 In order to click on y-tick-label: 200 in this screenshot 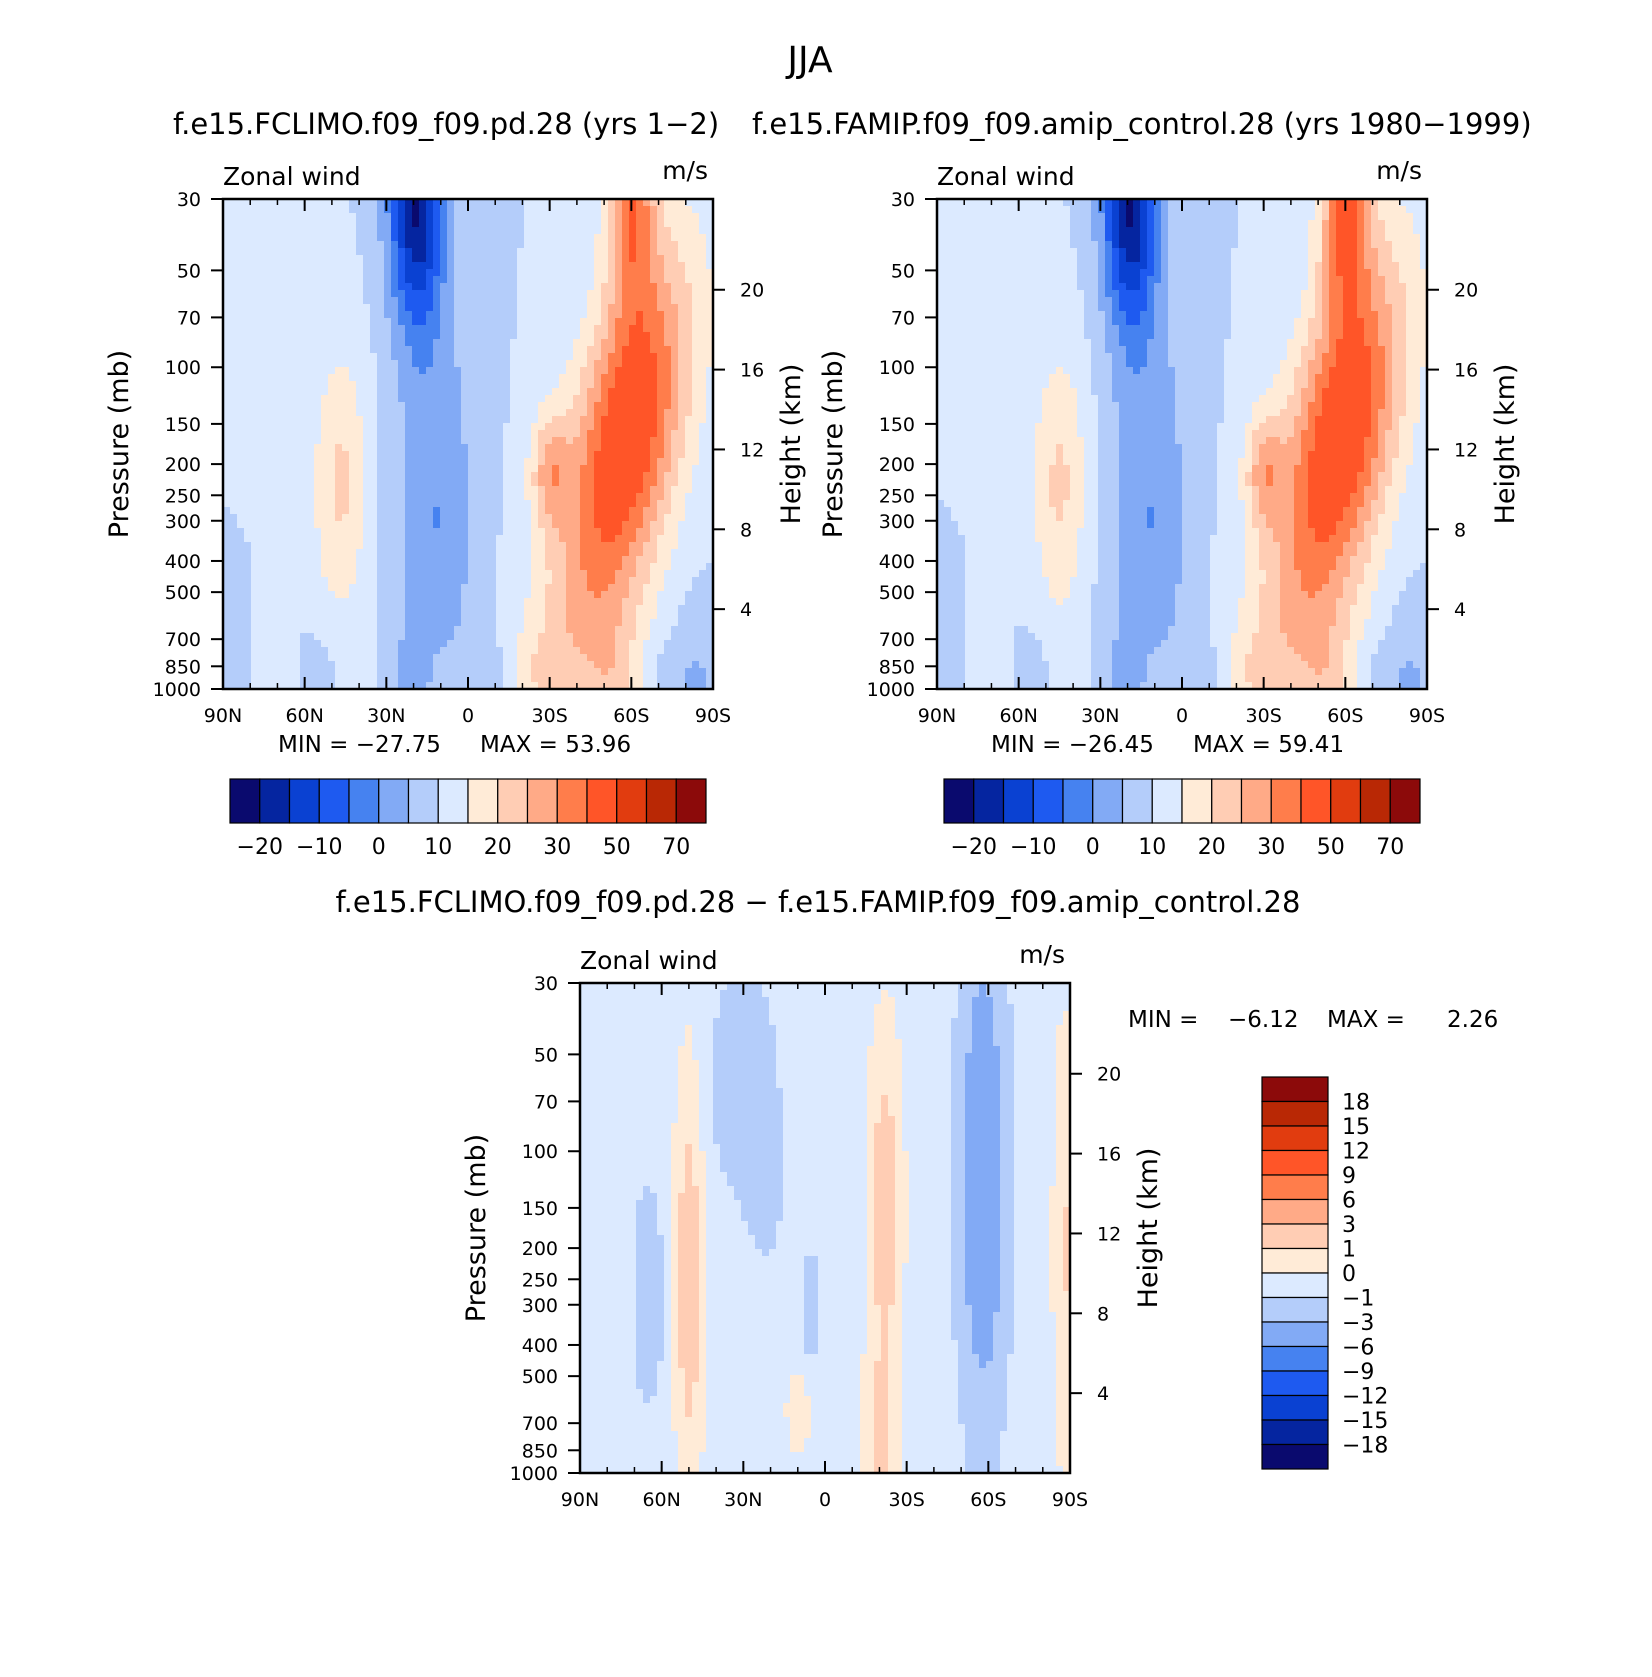, I will do `click(183, 465)`.